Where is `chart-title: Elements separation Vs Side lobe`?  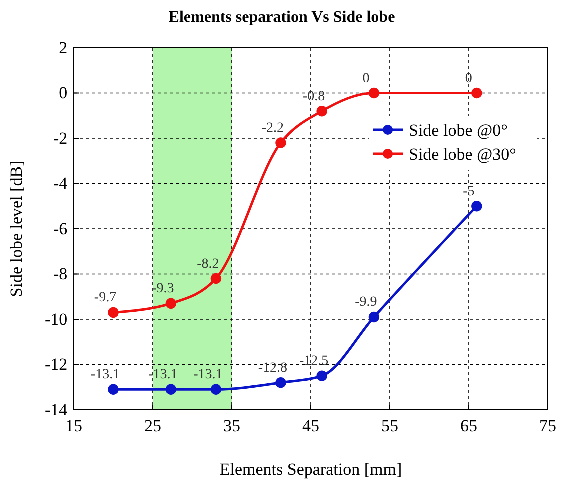
chart-title: Elements separation Vs Side lobe is located at coordinates (282, 17).